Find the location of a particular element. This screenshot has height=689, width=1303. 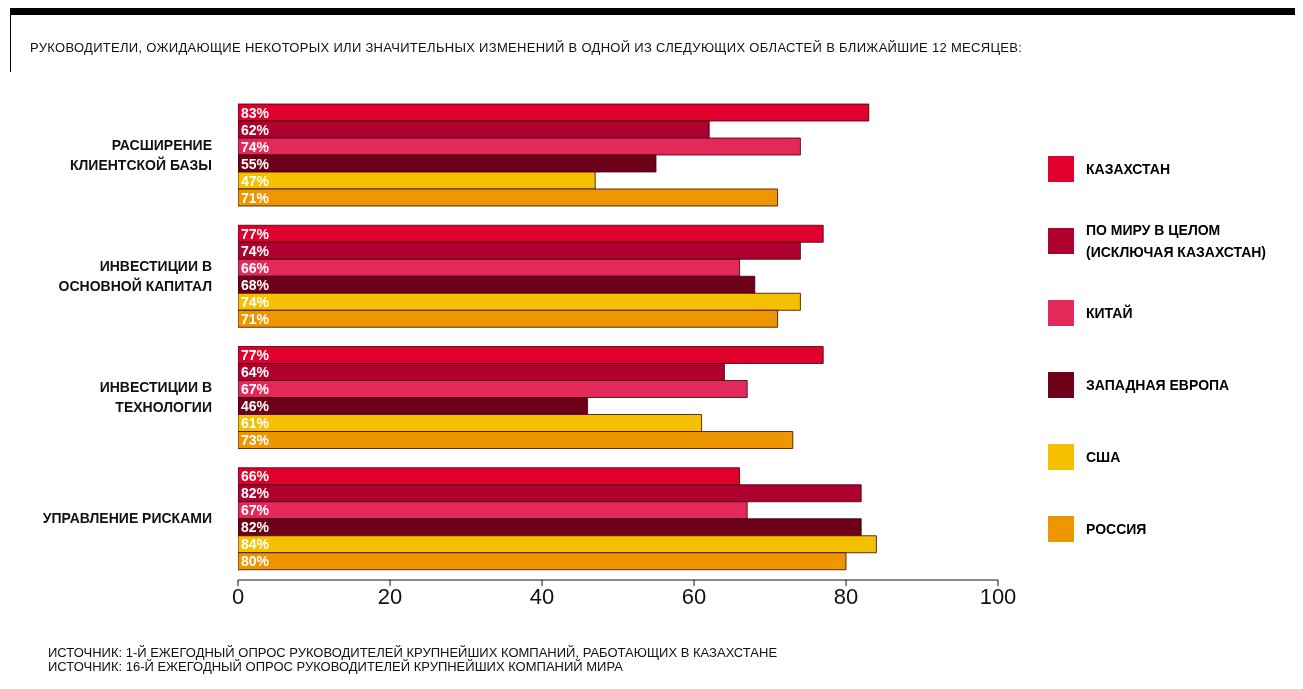

legend-label: ПО МИРУ В ЦЕЛОМ (ИСКЛЮЧАЯ КАЗАХСТАН) is located at coordinates (1176, 241).